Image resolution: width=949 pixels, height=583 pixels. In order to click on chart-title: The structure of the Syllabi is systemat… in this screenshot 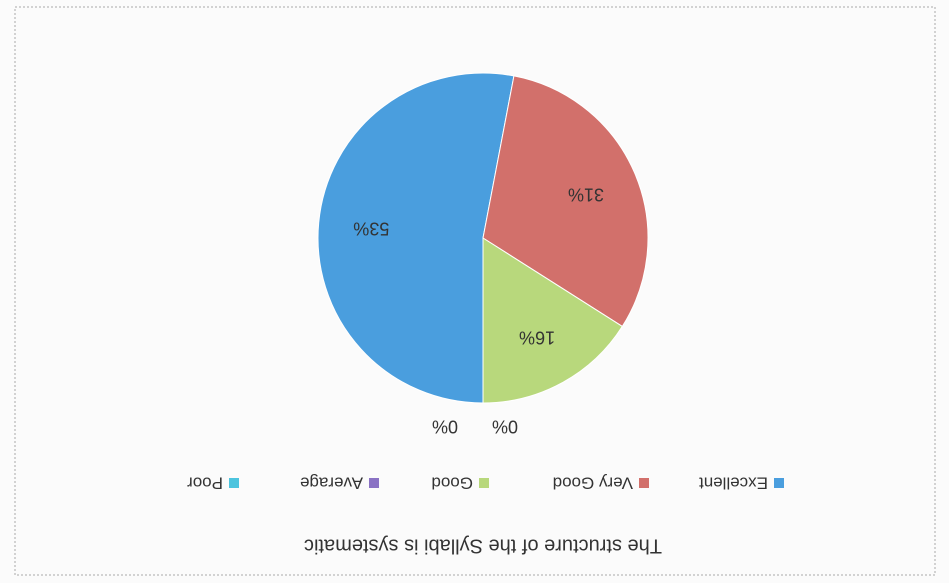, I will do `click(483, 546)`.